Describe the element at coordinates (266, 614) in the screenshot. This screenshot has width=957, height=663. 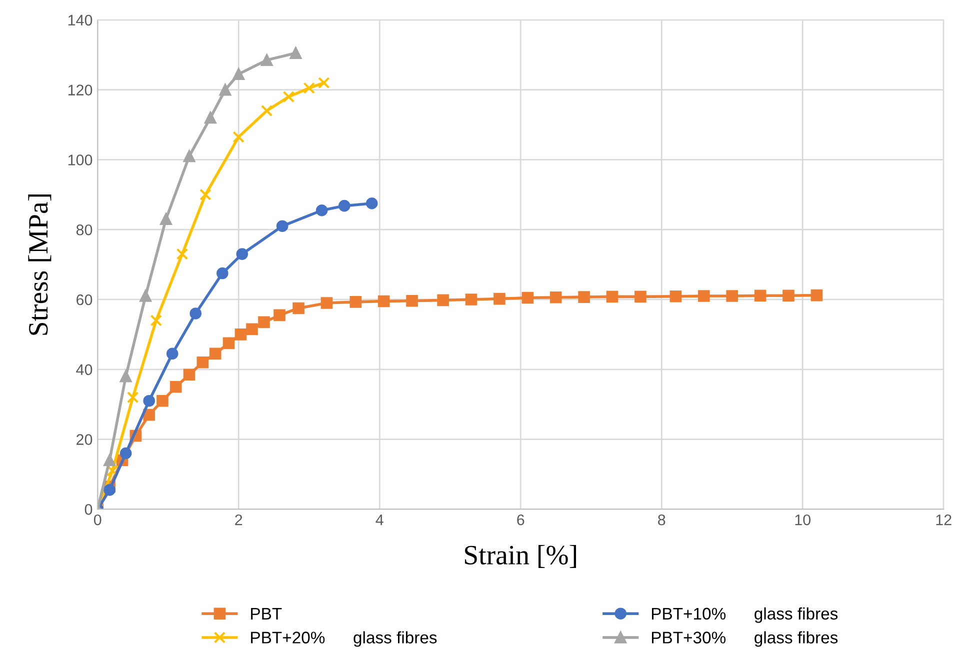
I see `legend-label: PBT` at that location.